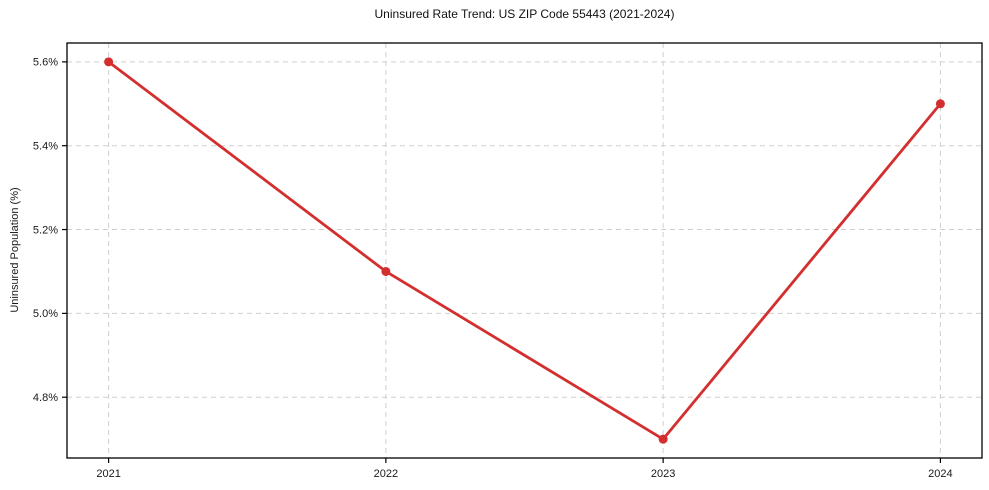 Image resolution: width=989 pixels, height=490 pixels. What do you see at coordinates (45, 314) in the screenshot?
I see `y-tick-label: 5.0%` at bounding box center [45, 314].